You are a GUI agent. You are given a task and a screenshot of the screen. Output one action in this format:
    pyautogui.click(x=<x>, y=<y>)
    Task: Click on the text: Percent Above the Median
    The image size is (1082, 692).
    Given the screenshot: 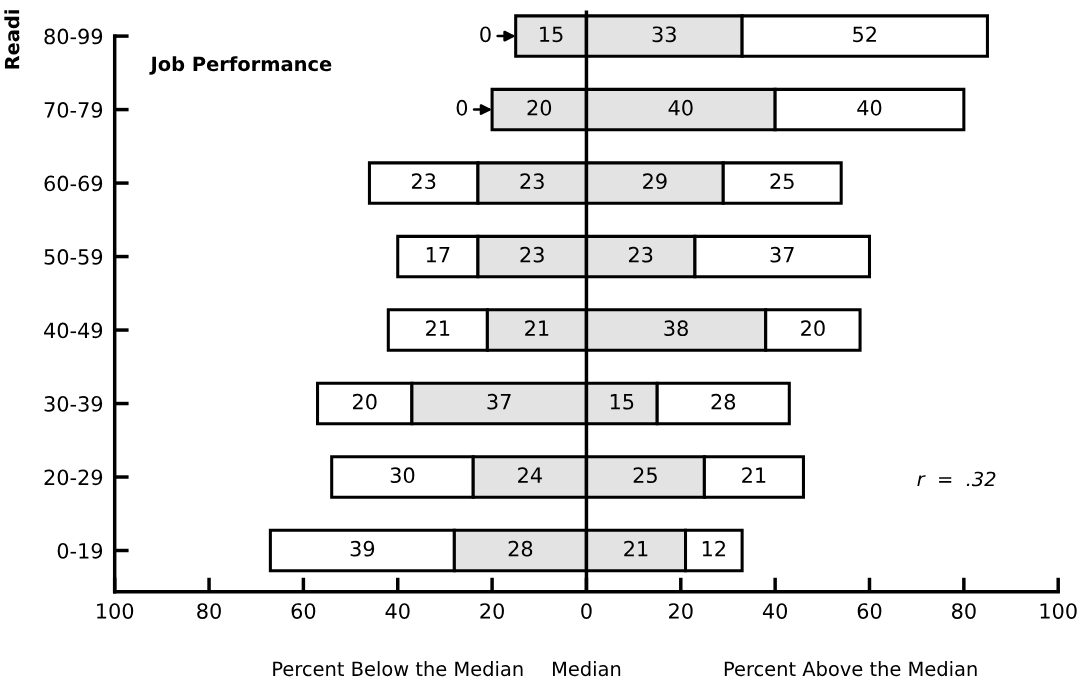 What is the action you would take?
    pyautogui.click(x=850, y=669)
    